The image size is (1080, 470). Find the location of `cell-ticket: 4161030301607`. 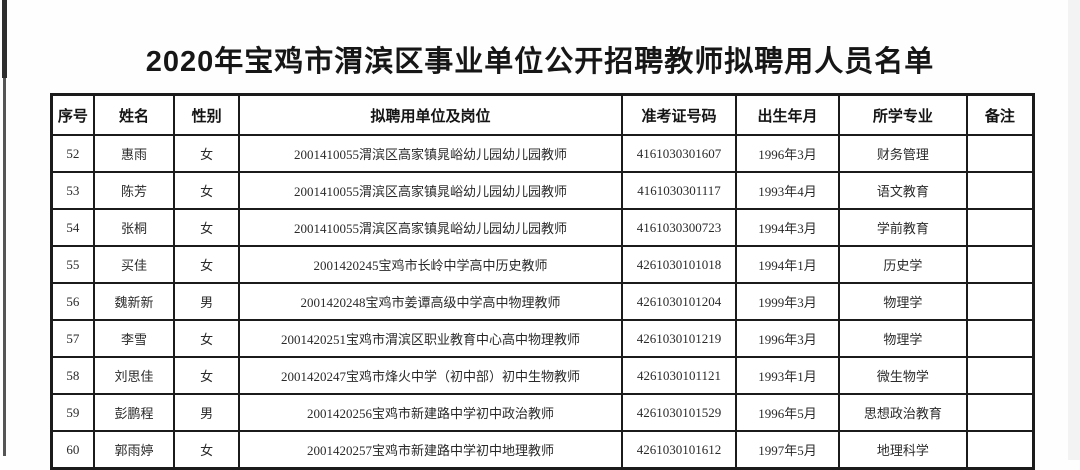

cell-ticket: 4161030301607 is located at coordinates (679, 153).